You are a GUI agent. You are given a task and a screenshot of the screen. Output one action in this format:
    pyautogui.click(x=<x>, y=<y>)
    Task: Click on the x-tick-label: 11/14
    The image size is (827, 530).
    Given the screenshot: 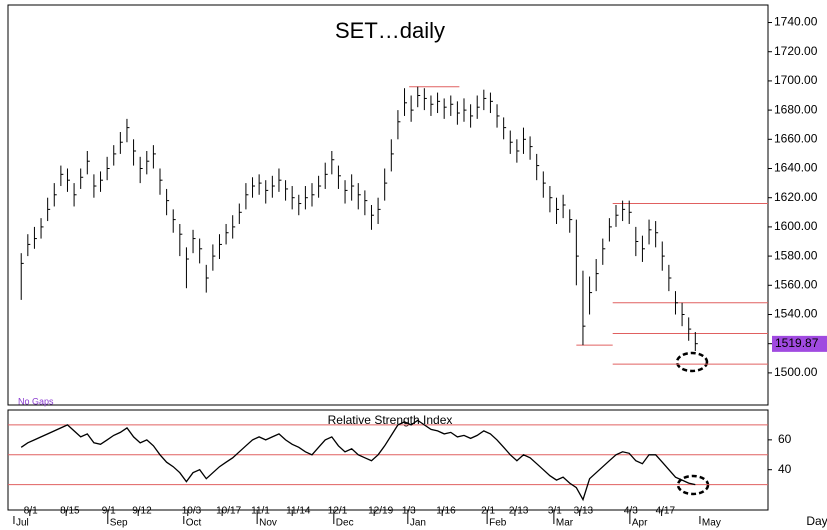 What is the action you would take?
    pyautogui.click(x=298, y=511)
    